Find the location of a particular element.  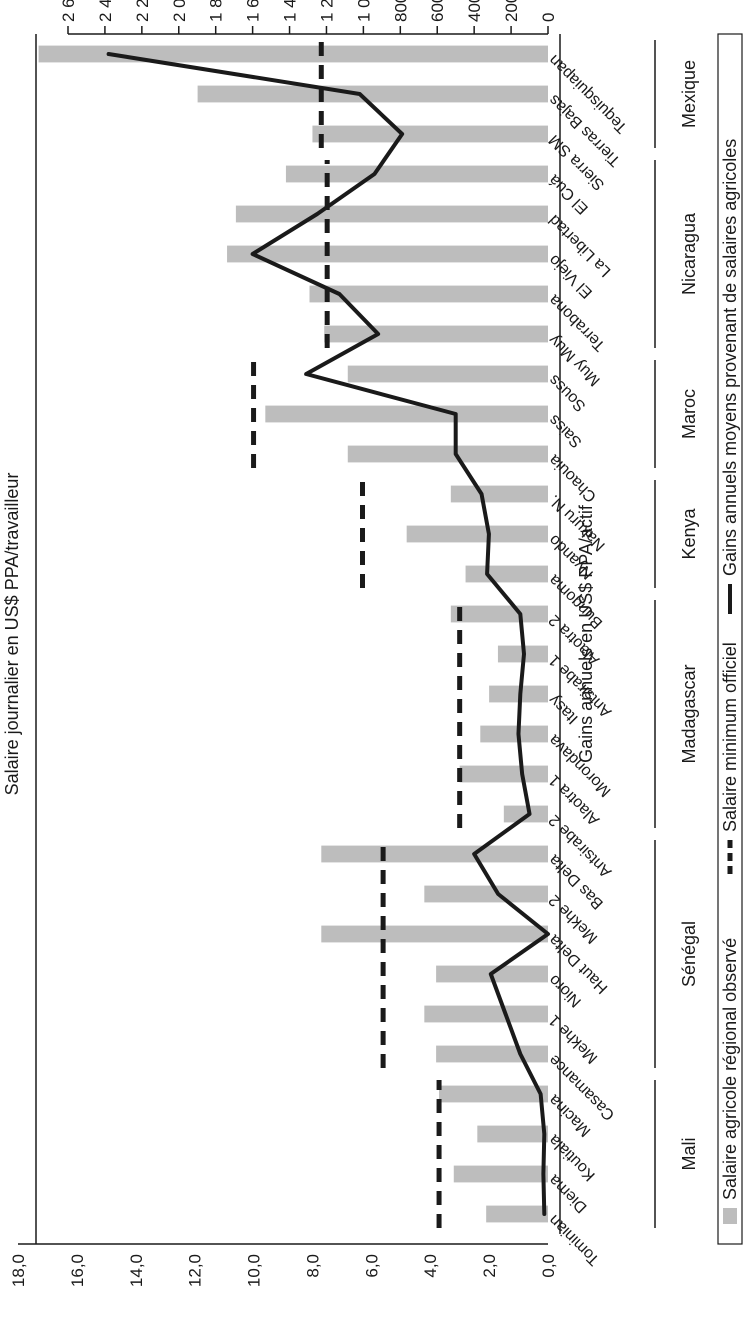

group-label: Nicaragua is located at coordinates (689, 253).